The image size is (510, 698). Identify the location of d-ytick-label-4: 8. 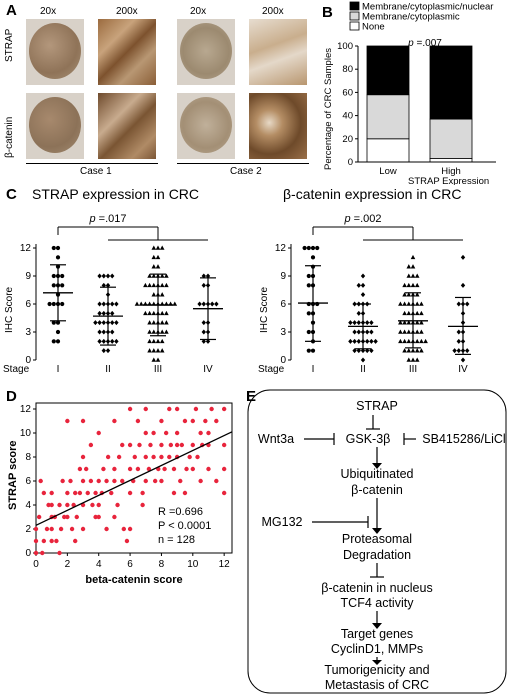
(28, 457).